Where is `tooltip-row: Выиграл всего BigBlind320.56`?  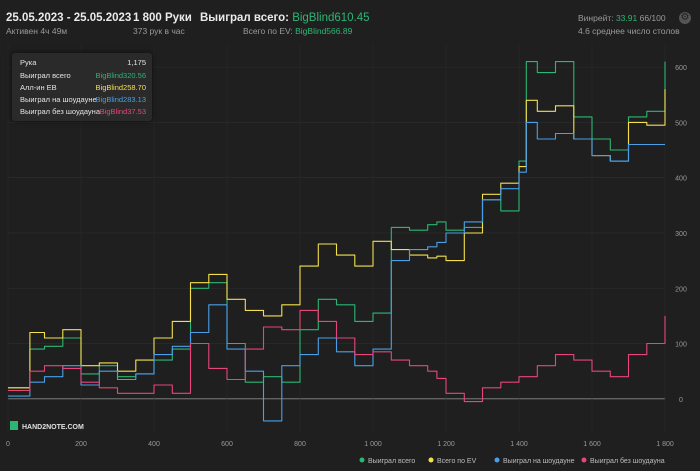 tooltip-row: Выиграл всего BigBlind320.56 is located at coordinates (83, 77).